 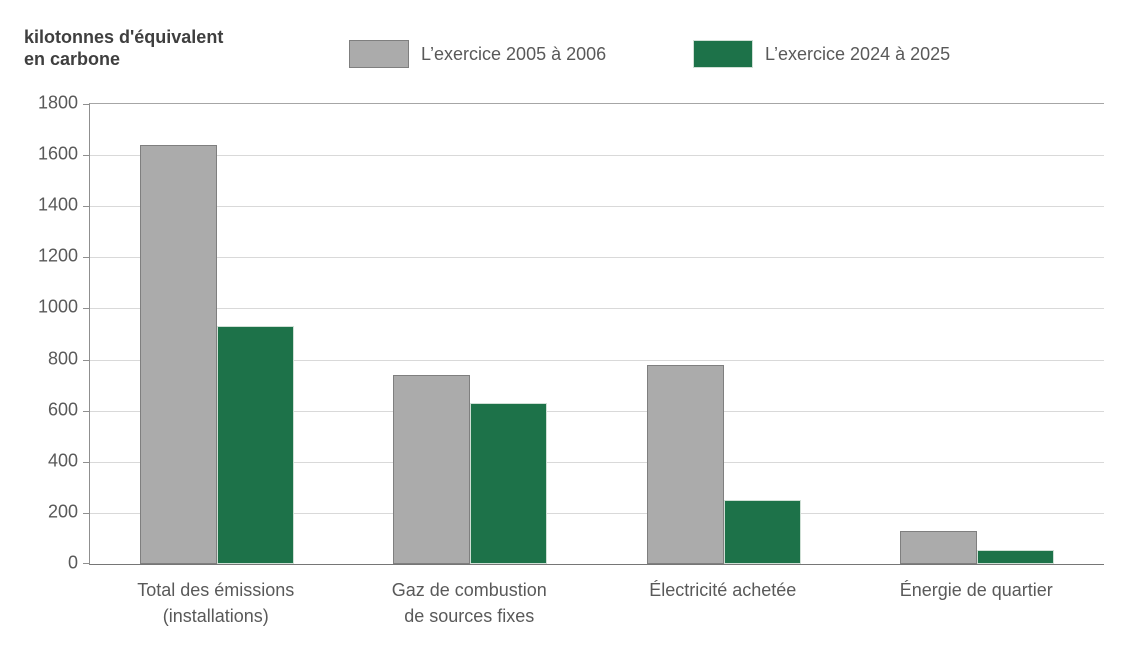 What do you see at coordinates (216, 603) in the screenshot?
I see `x-category-label: Total des émissions (installations)` at bounding box center [216, 603].